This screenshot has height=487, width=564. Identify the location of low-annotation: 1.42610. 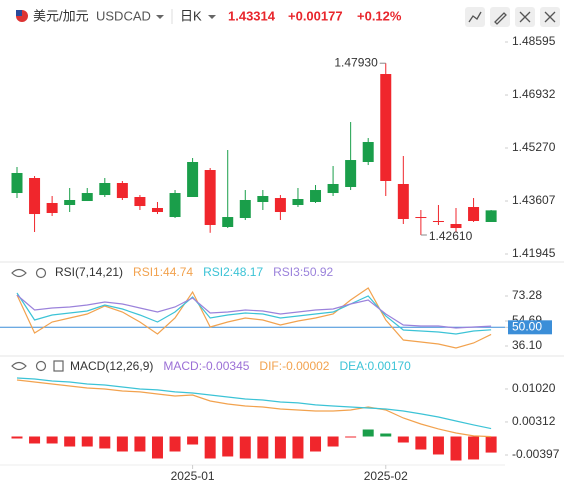
(451, 236).